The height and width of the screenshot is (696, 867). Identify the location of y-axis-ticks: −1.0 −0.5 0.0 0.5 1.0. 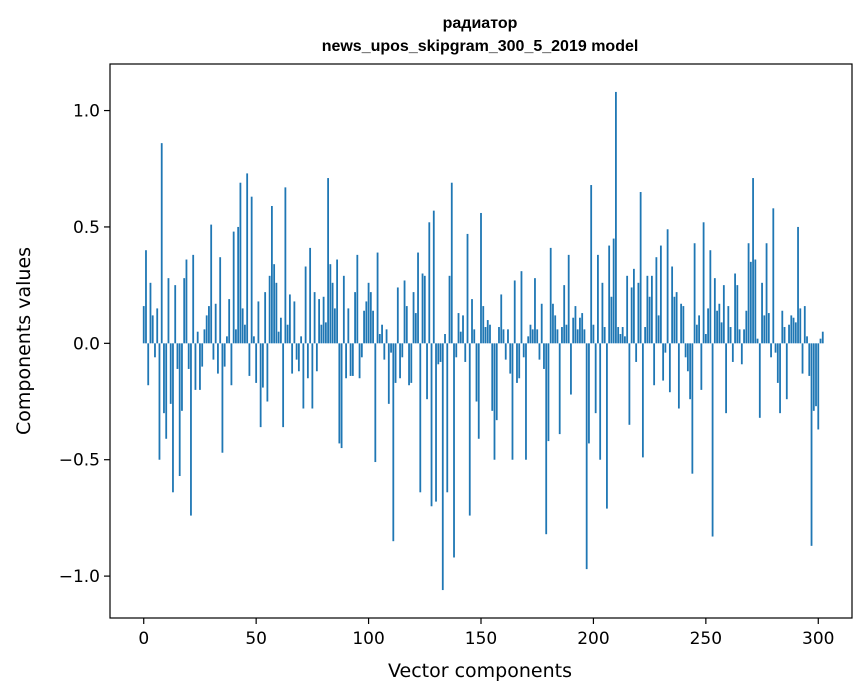
(84, 344).